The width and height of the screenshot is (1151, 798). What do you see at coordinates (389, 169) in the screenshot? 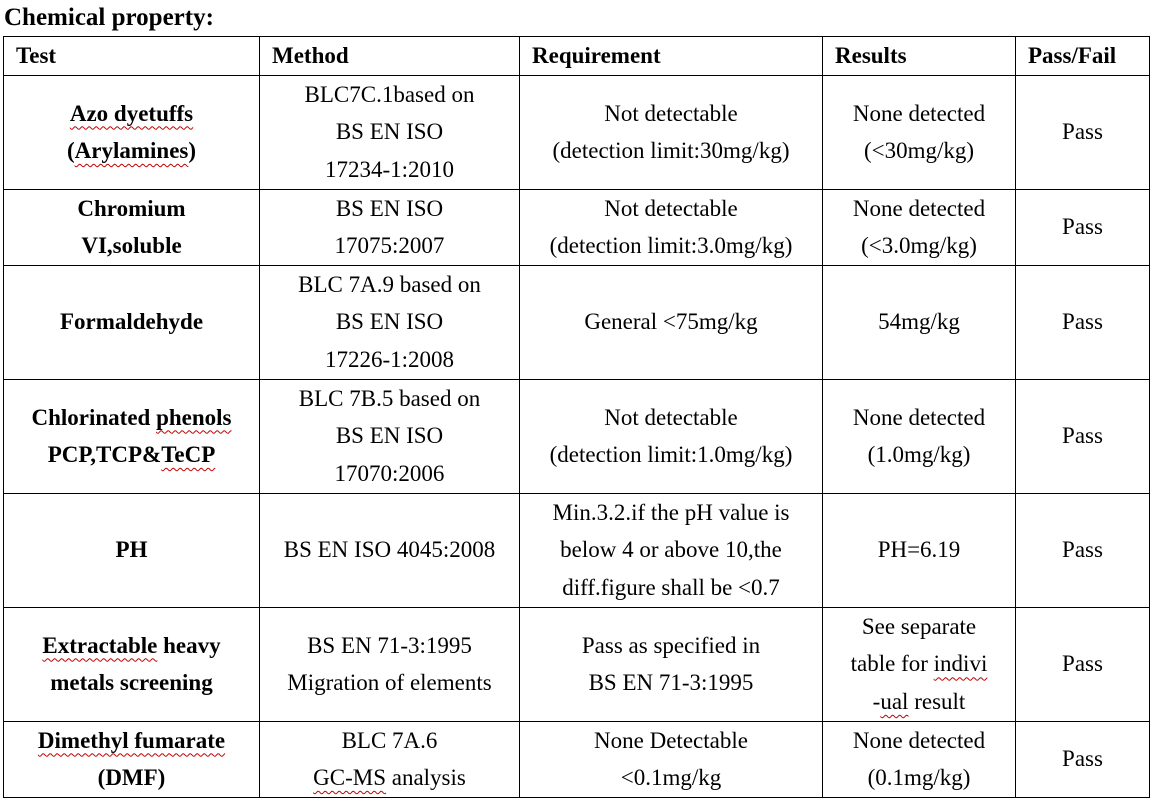
I see `cell-line: 17234-1:2010` at bounding box center [389, 169].